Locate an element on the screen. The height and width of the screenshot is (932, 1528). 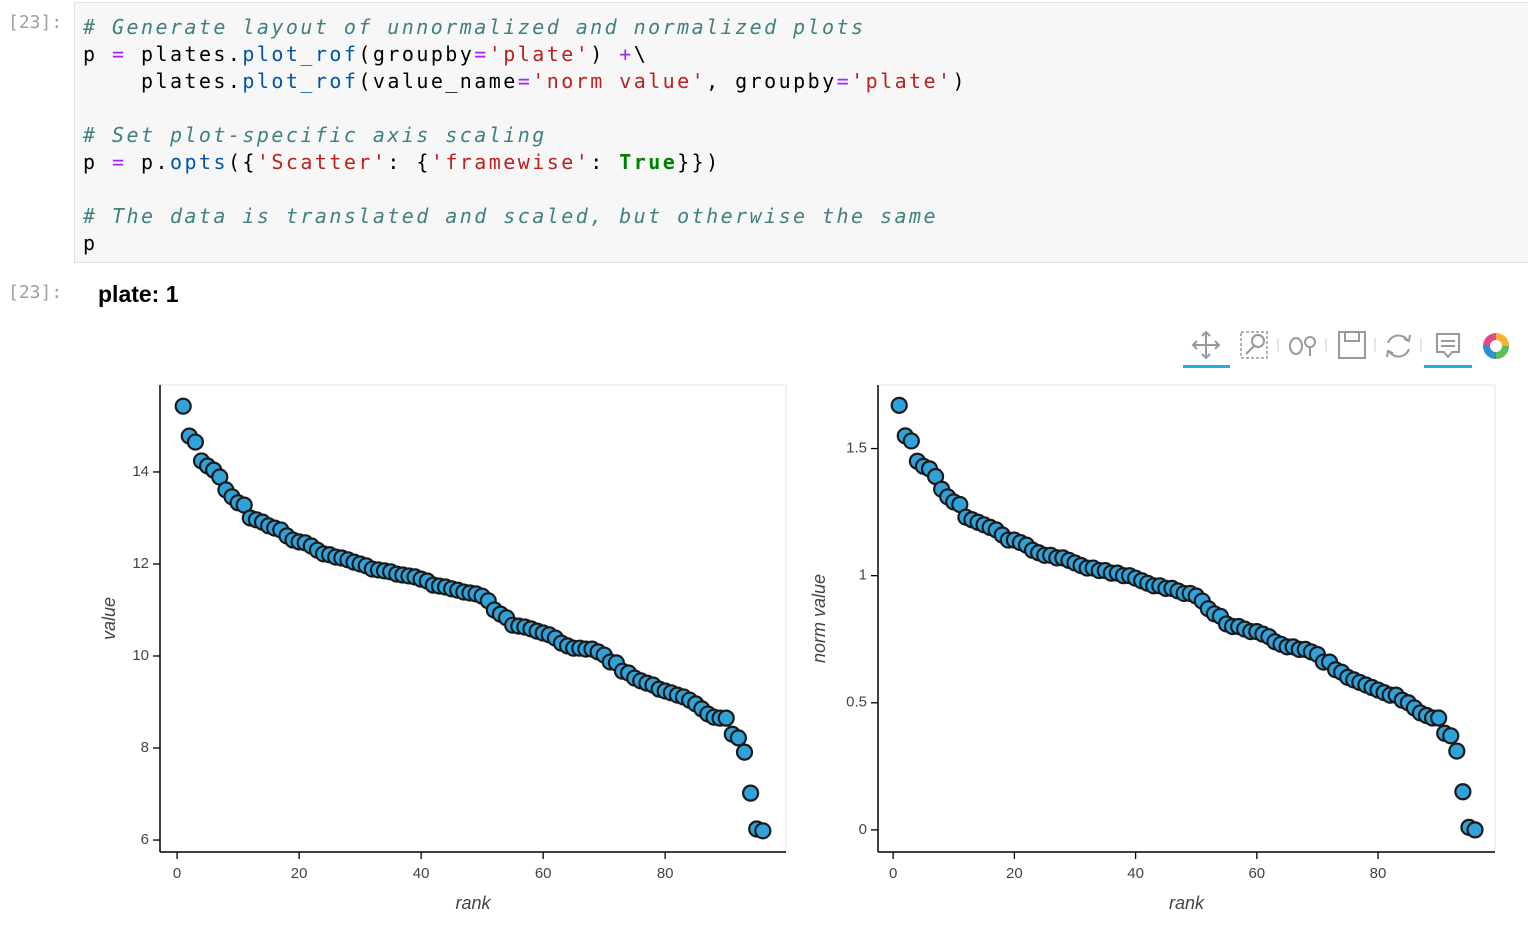
y-axis-label: norm value is located at coordinates (819, 618).